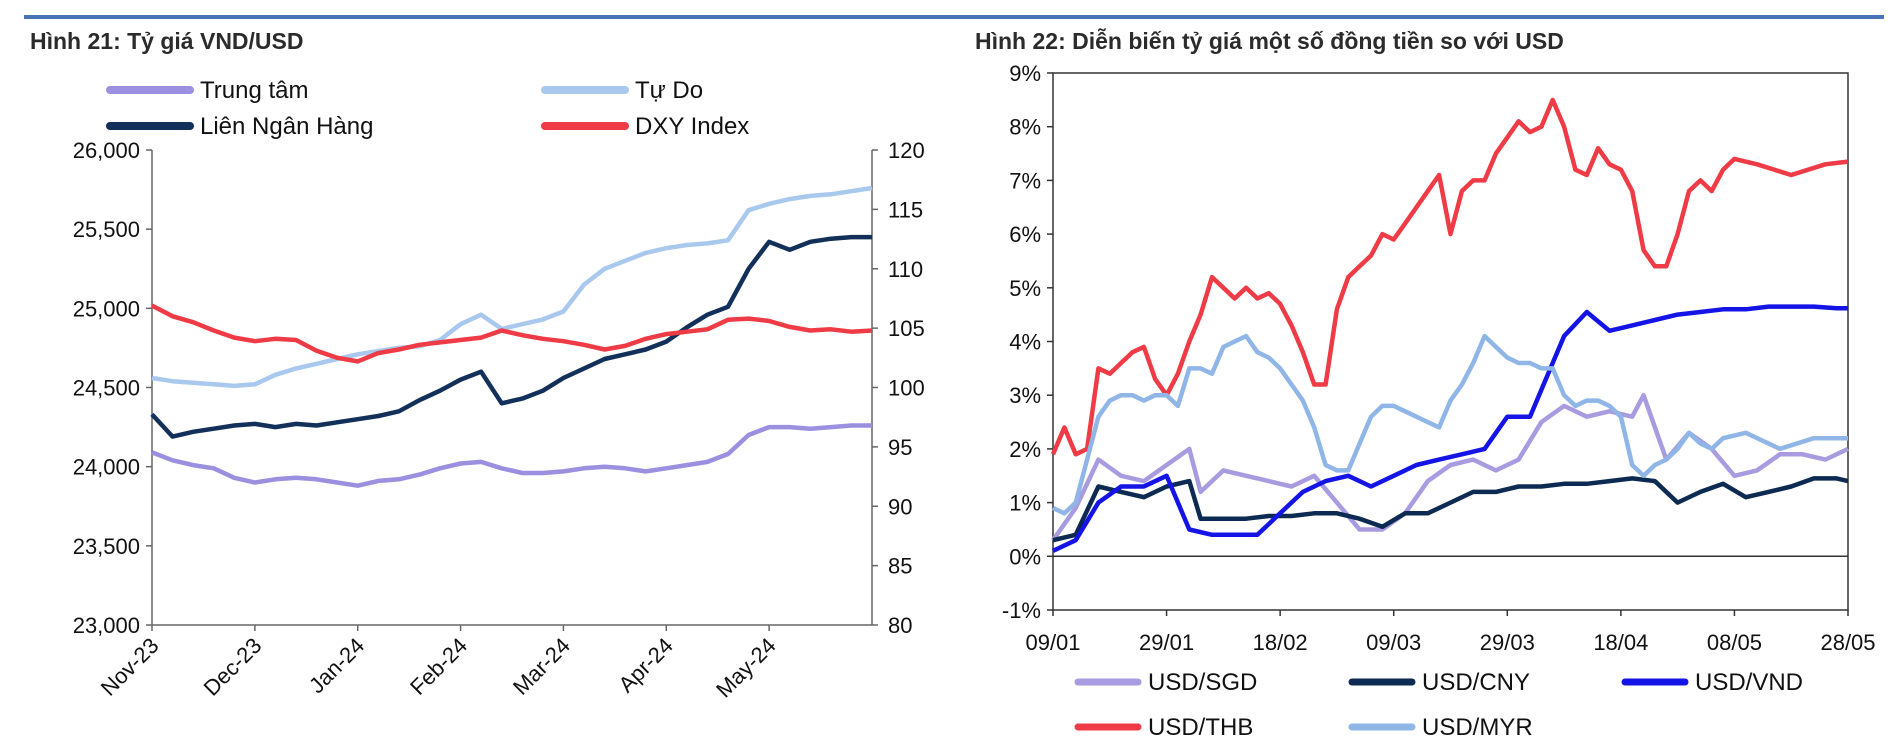 This screenshot has width=1894, height=744. I want to click on series-line-dxy-index, so click(511, 333).